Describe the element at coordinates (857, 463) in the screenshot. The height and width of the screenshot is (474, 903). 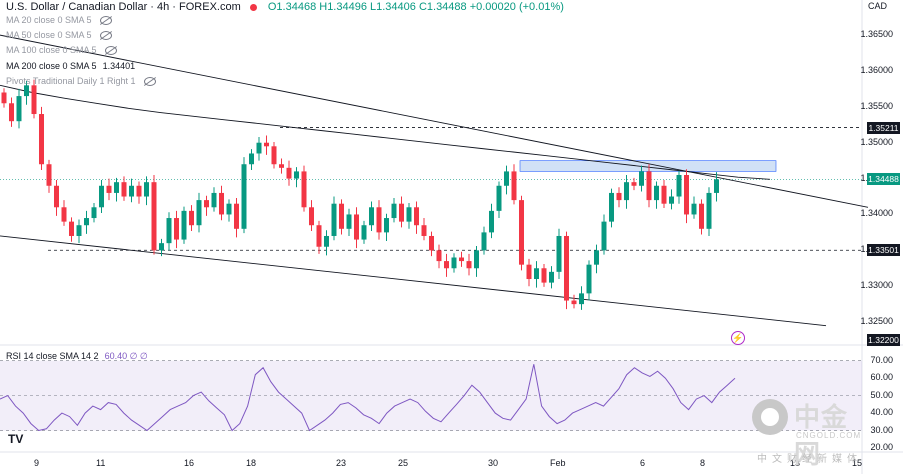
I see `time-tick-label: 15` at that location.